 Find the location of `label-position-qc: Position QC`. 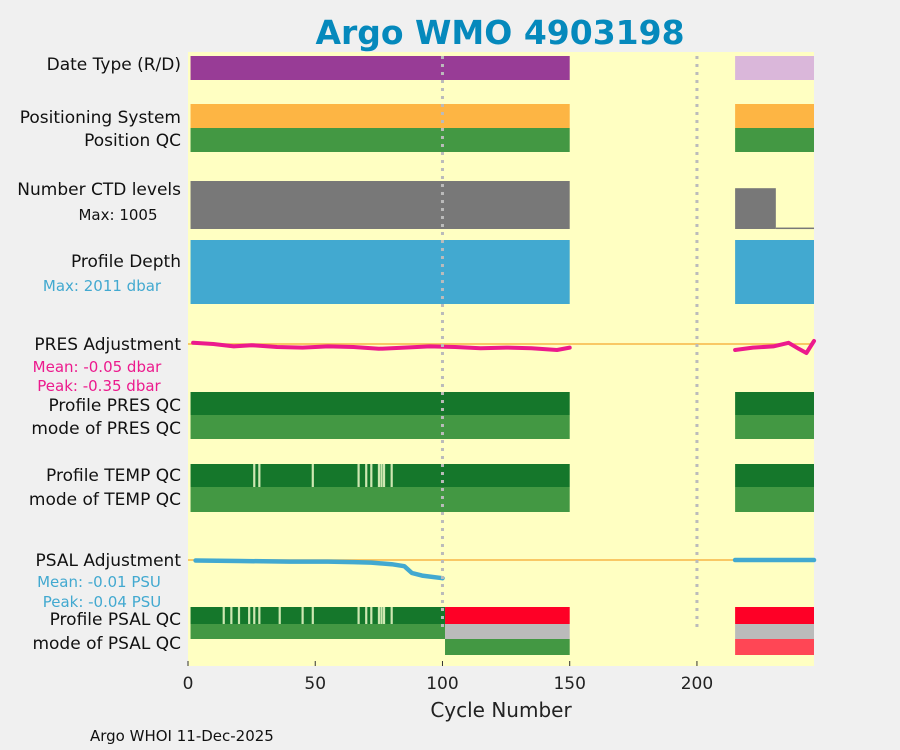

label-position-qc: Position QC is located at coordinates (132, 141).